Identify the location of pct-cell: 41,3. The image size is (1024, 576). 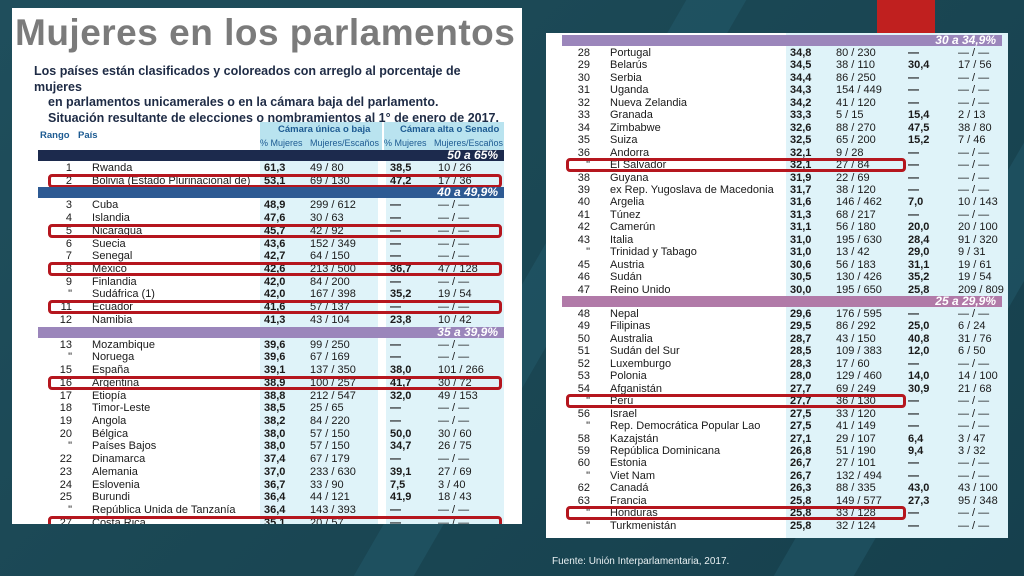
(275, 319).